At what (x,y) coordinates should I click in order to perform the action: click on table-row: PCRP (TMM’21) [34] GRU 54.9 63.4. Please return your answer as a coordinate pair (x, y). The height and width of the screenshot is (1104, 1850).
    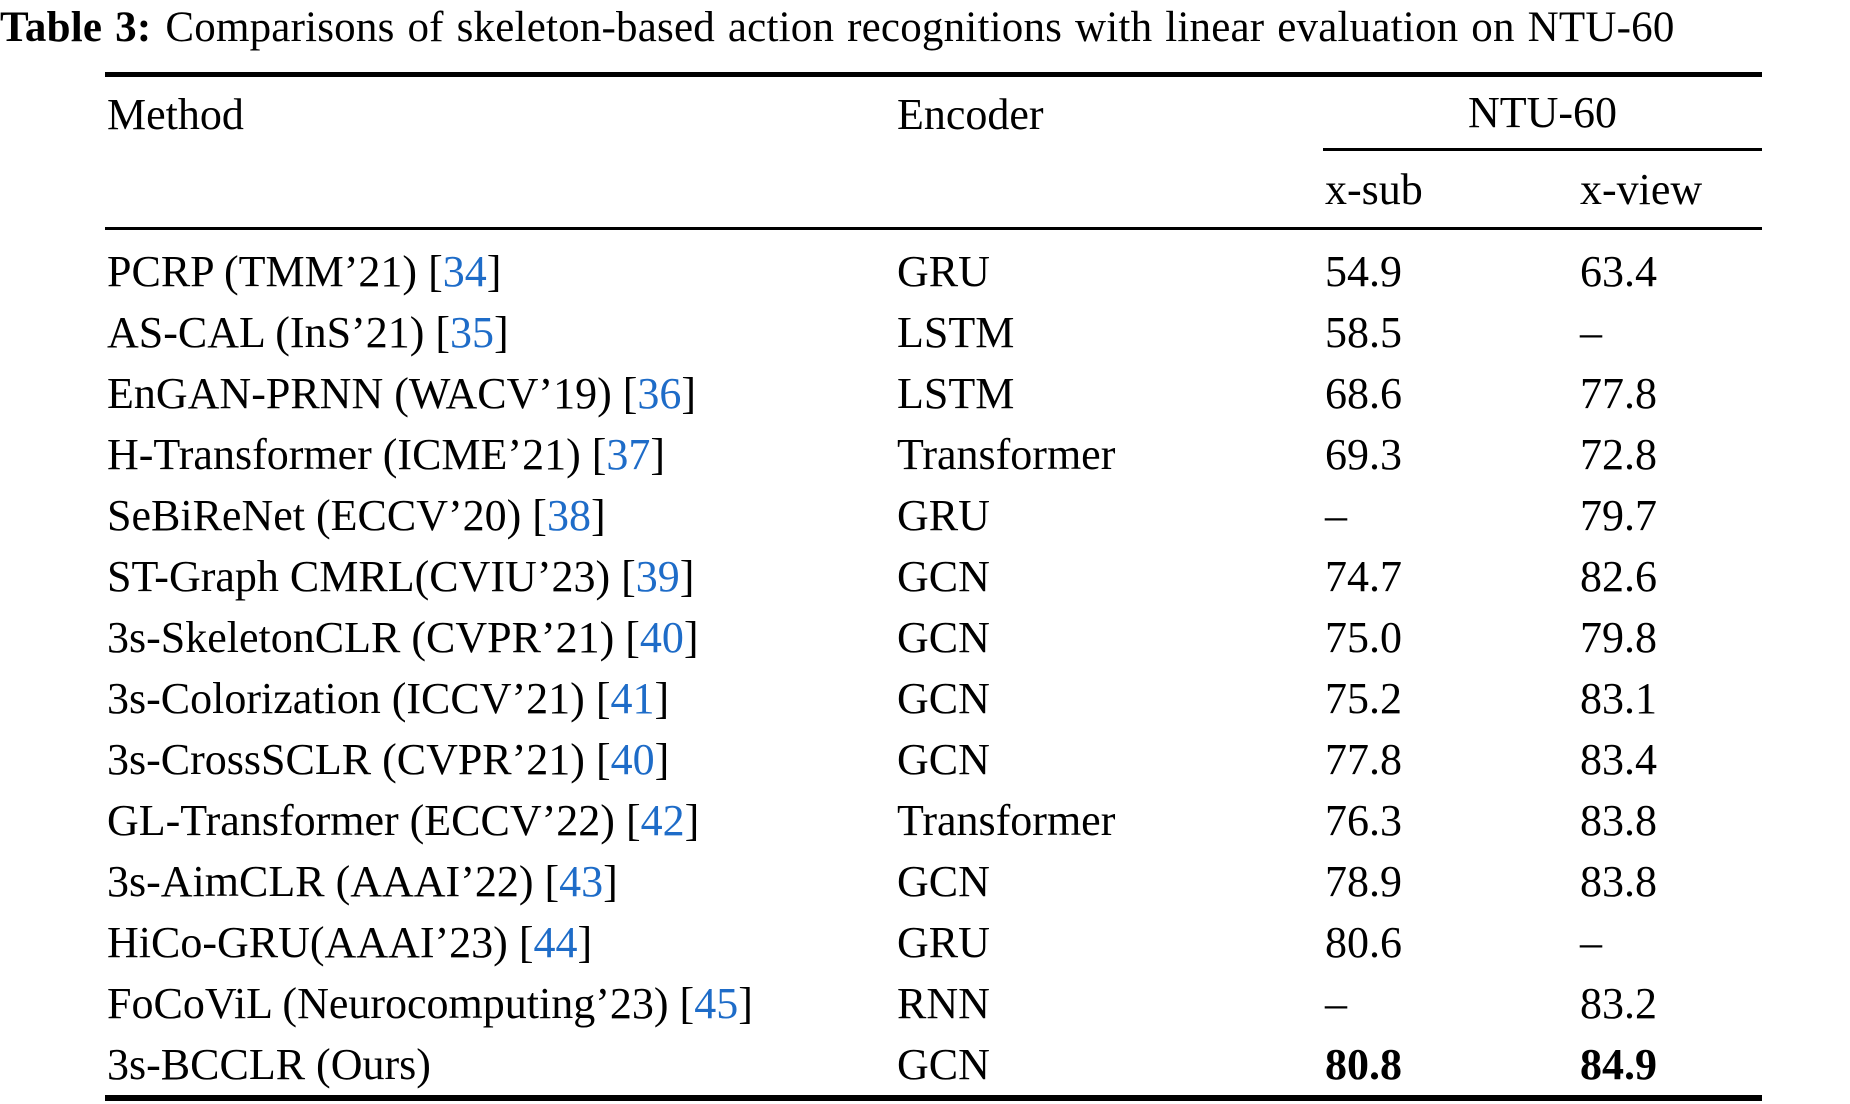
    Looking at the image, I should click on (933, 271).